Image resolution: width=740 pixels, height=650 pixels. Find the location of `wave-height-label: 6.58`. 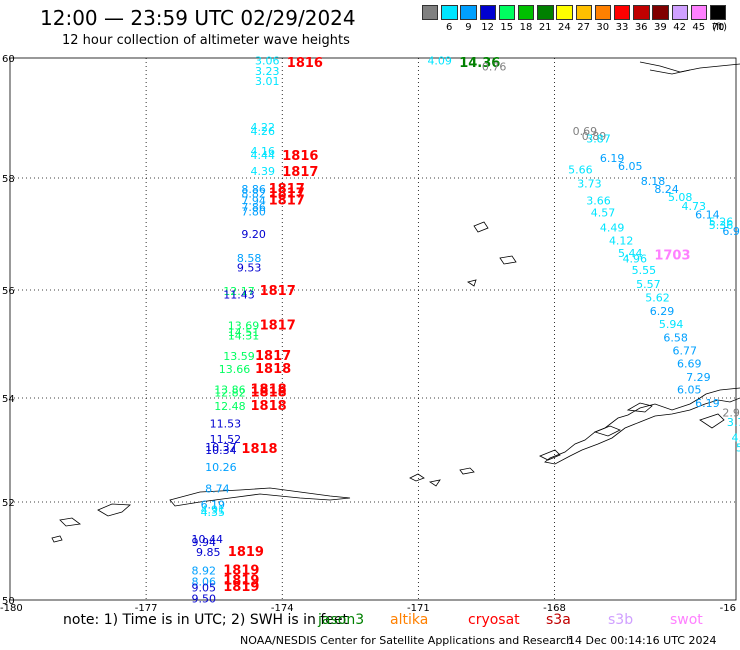

wave-height-label: 6.58 is located at coordinates (675, 338).